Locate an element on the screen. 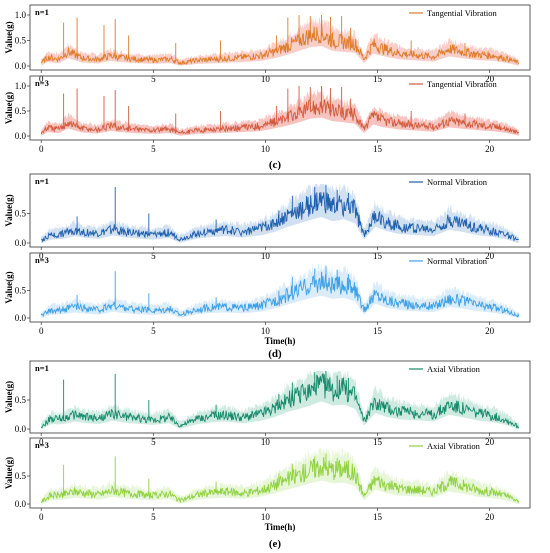 This screenshot has width=550, height=553. subfigure-caption: (c) is located at coordinates (275, 165).